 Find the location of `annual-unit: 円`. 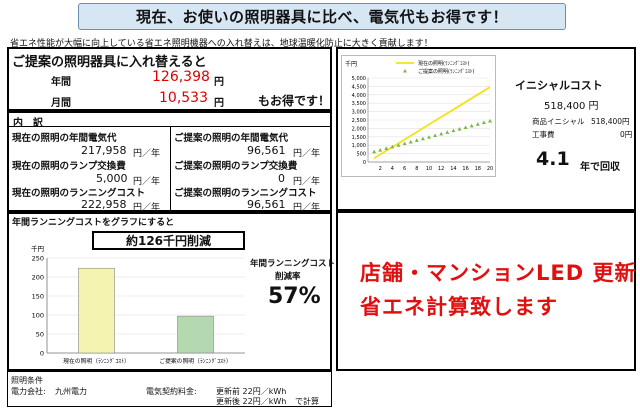

annual-unit: 円 is located at coordinates (219, 82).